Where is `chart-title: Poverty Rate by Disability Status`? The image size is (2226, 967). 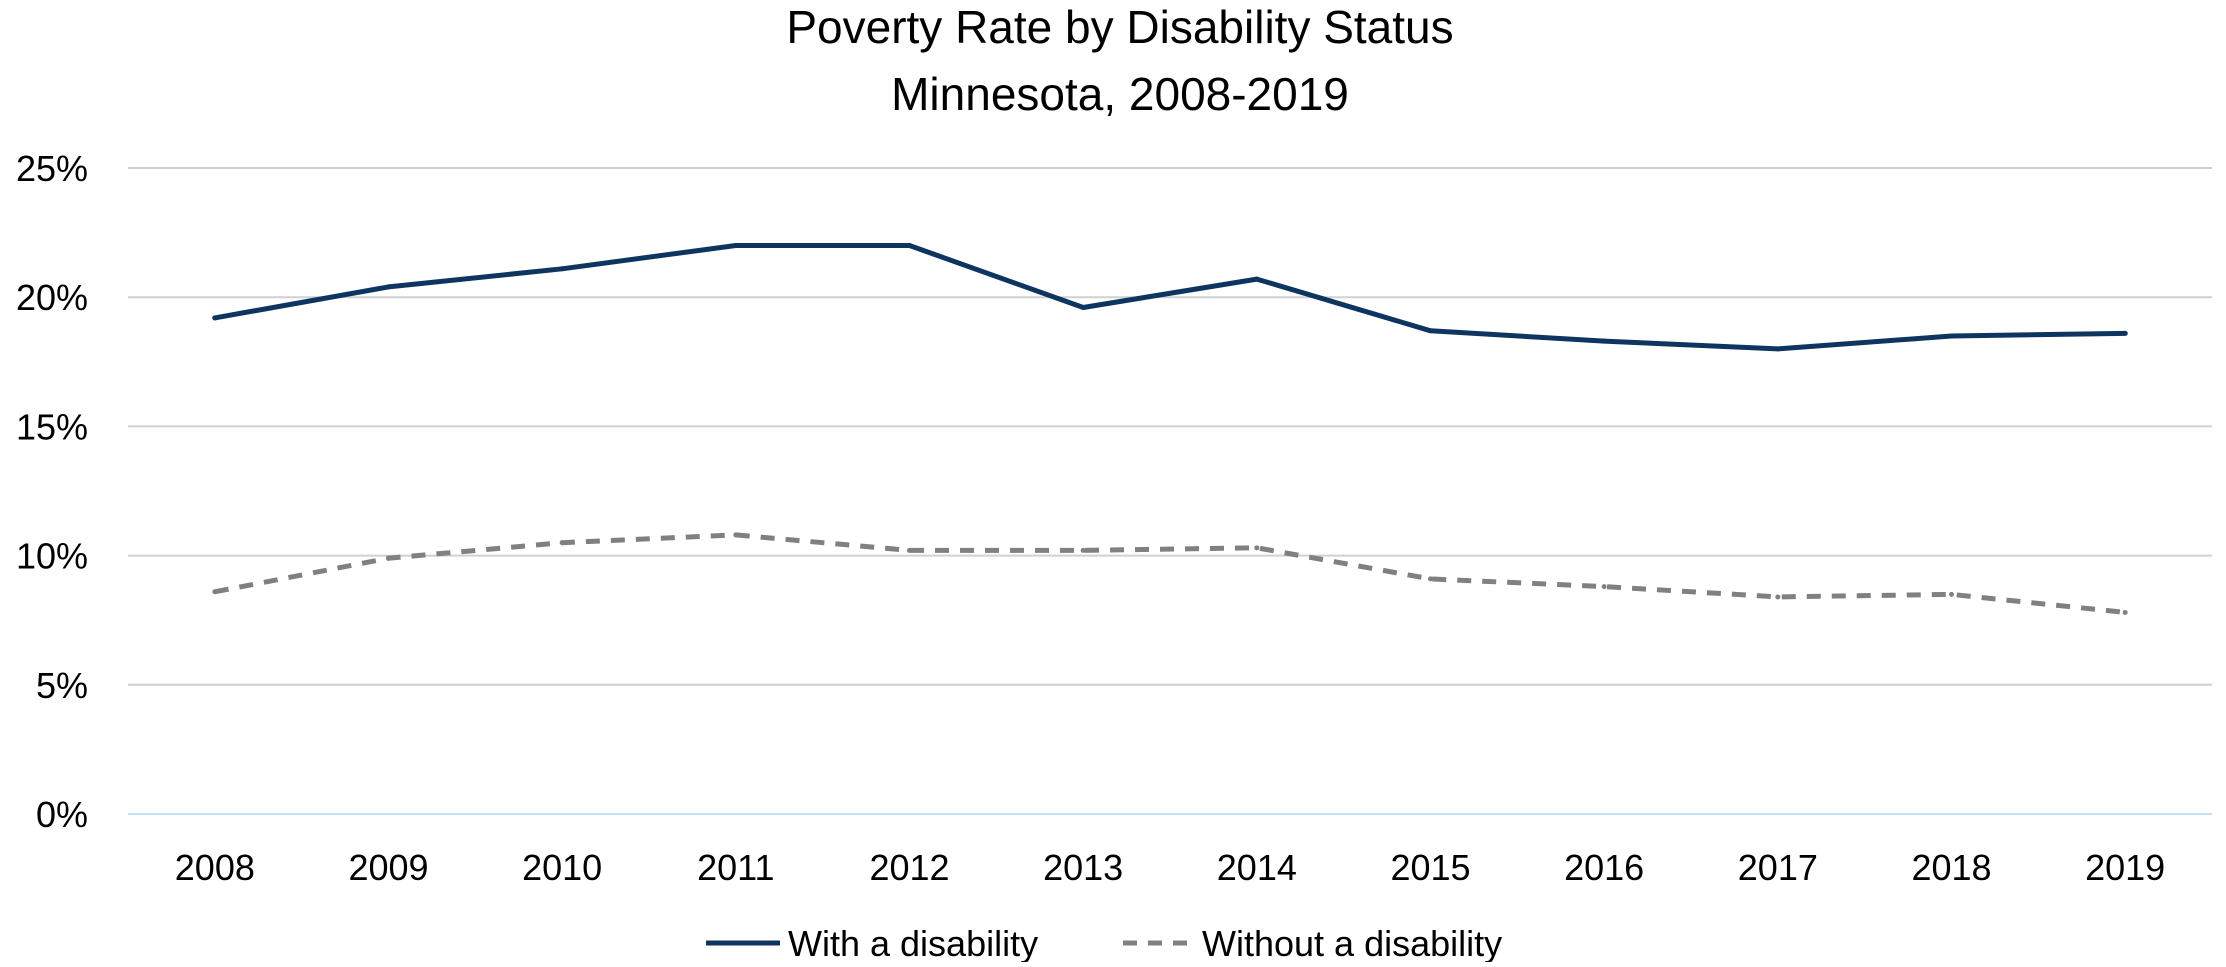 chart-title: Poverty Rate by Disability Status is located at coordinates (1119, 27).